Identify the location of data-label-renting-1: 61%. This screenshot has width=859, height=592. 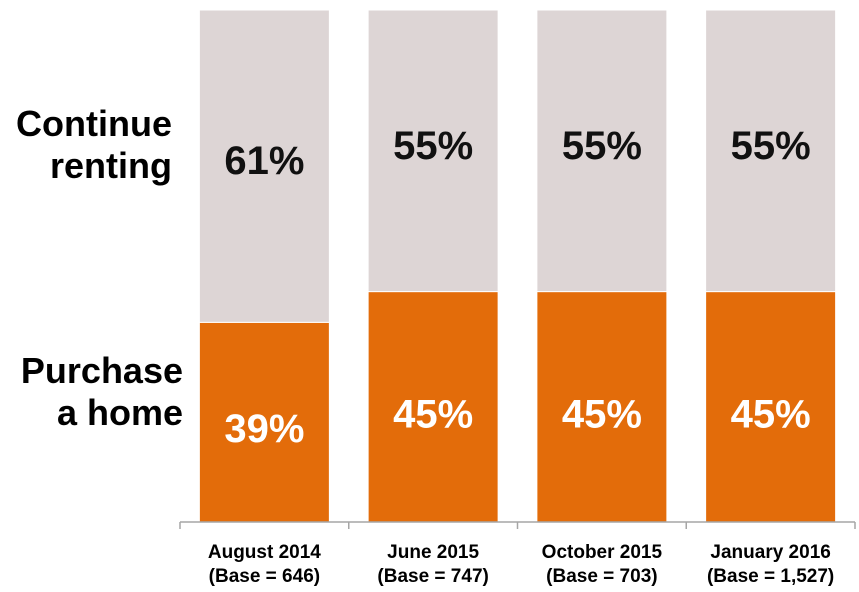
(264, 161).